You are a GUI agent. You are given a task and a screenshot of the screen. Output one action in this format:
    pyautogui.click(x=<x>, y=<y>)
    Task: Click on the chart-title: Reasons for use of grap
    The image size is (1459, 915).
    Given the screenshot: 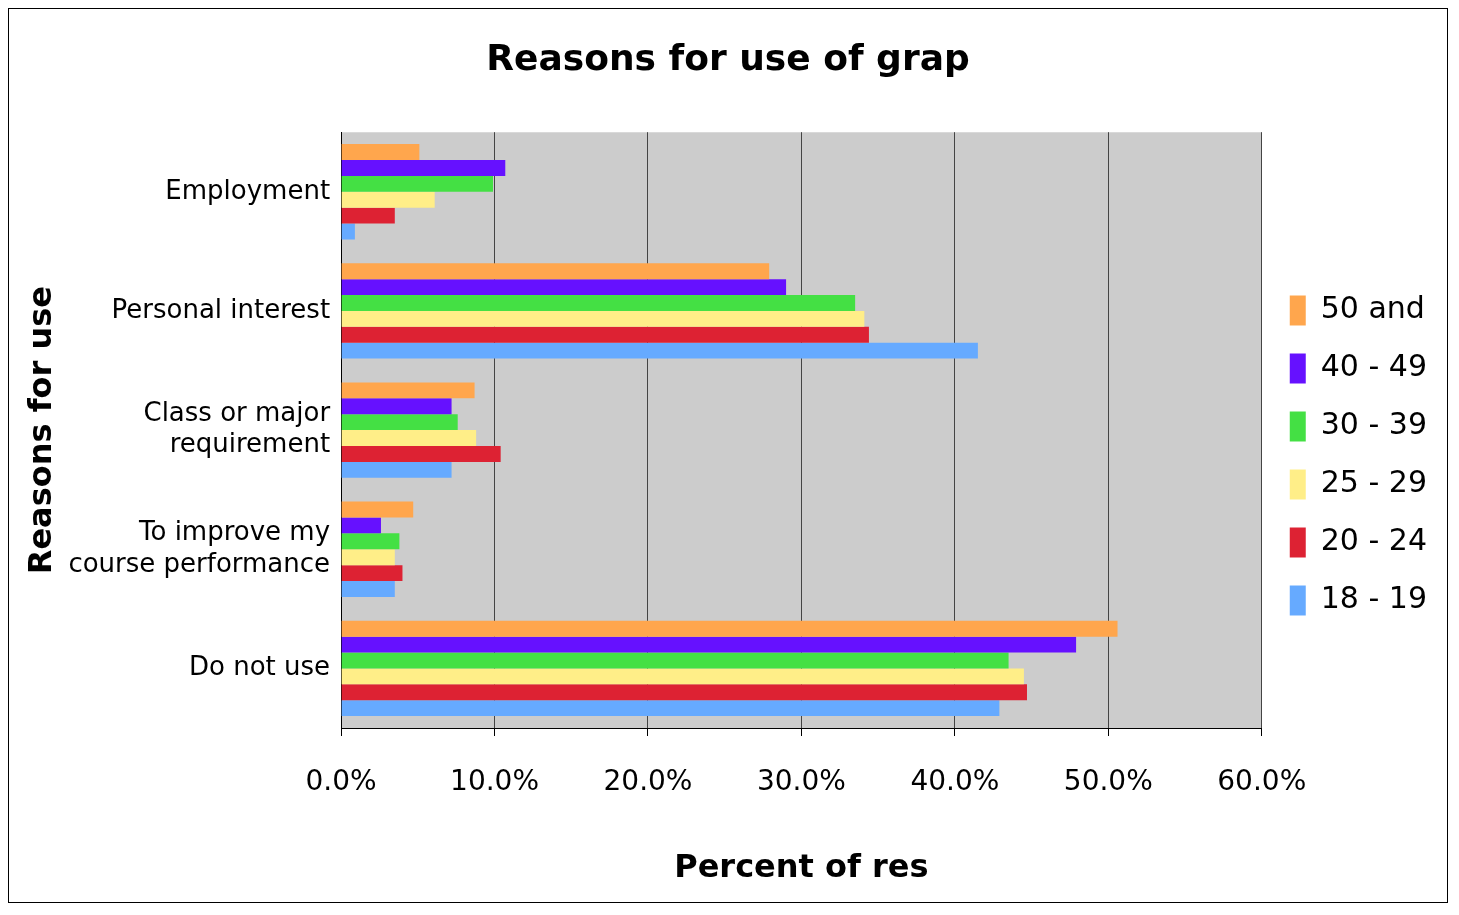 What is the action you would take?
    pyautogui.click(x=728, y=57)
    